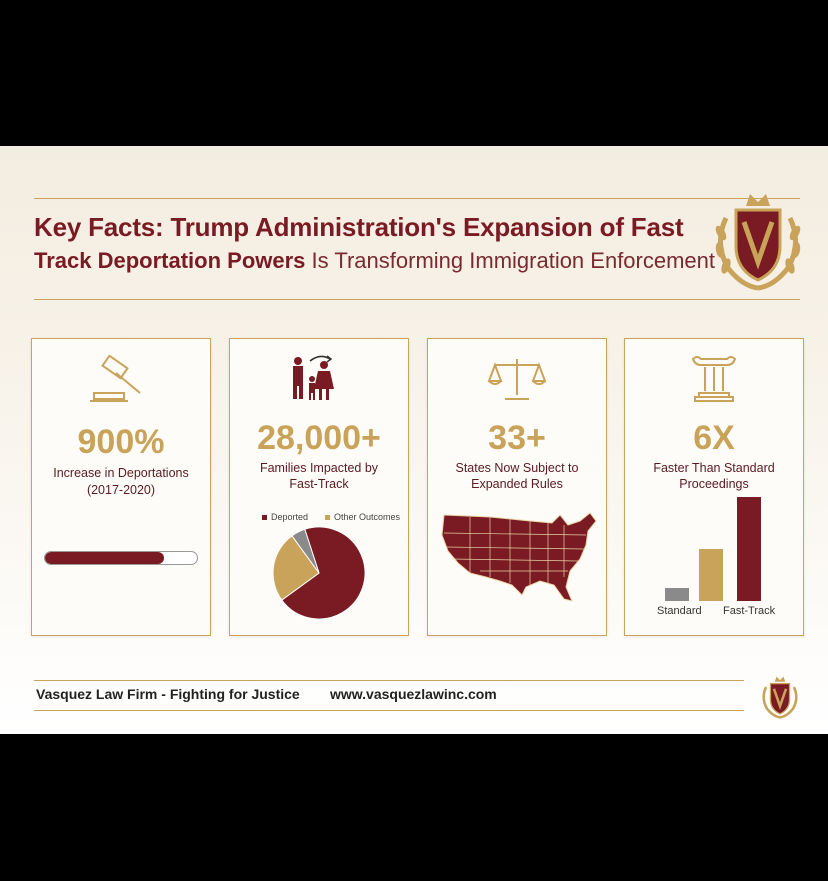 This screenshot has height=881, width=828. I want to click on deportation-pie-chart, so click(319, 573).